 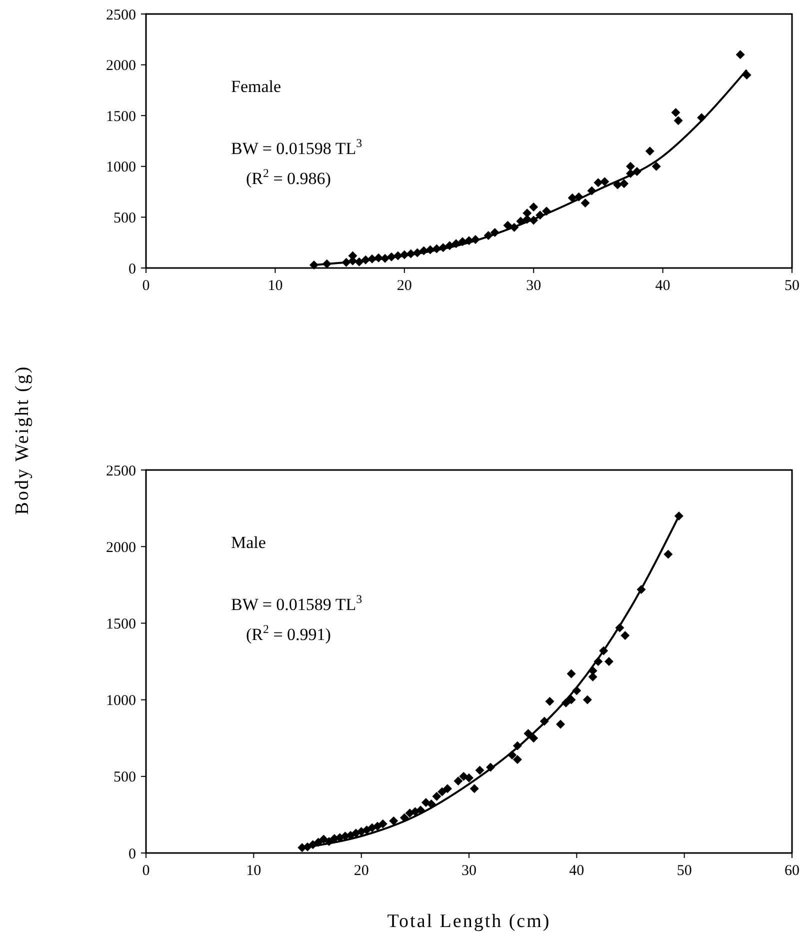 I want to click on x-tick-label: 60, so click(x=792, y=871).